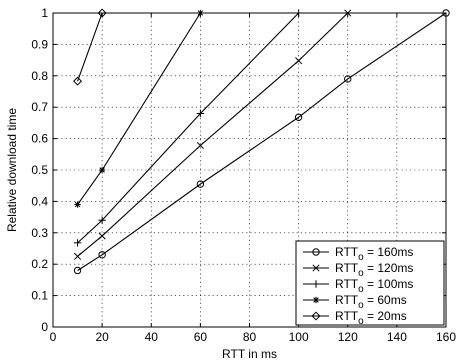  Describe the element at coordinates (299, 337) in the screenshot. I see `x-tick-label: 100` at that location.